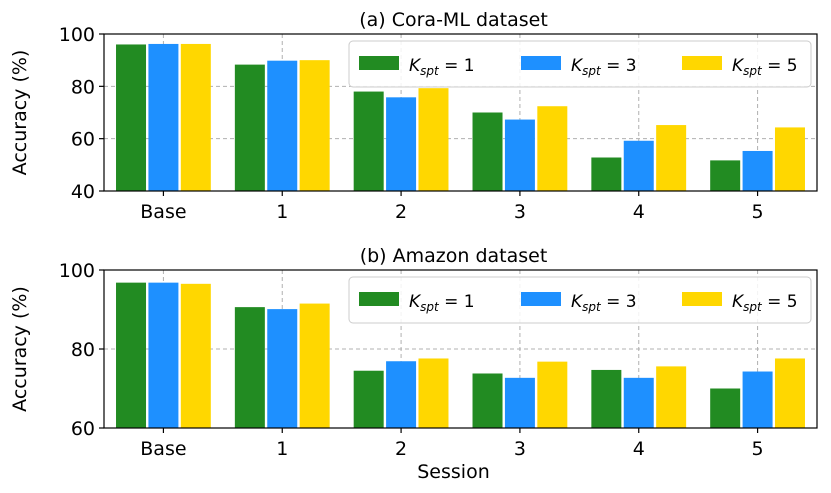 This screenshot has height=493, width=831. What do you see at coordinates (454, 256) in the screenshot?
I see `chart-title: (b) Amazon dataset` at bounding box center [454, 256].